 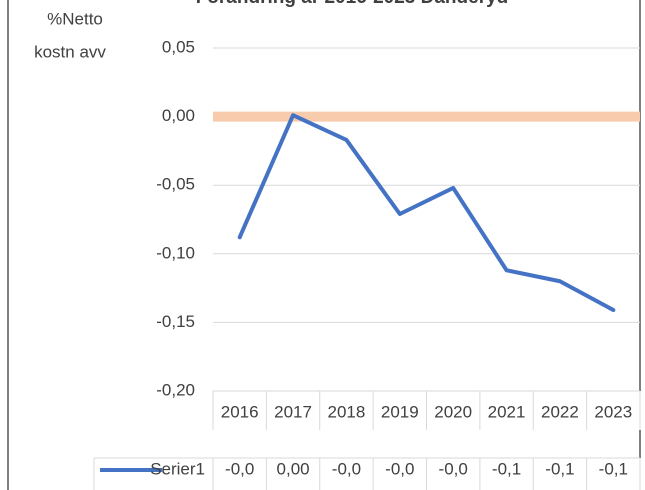 I want to click on x-tick-label: 2018, so click(x=347, y=411).